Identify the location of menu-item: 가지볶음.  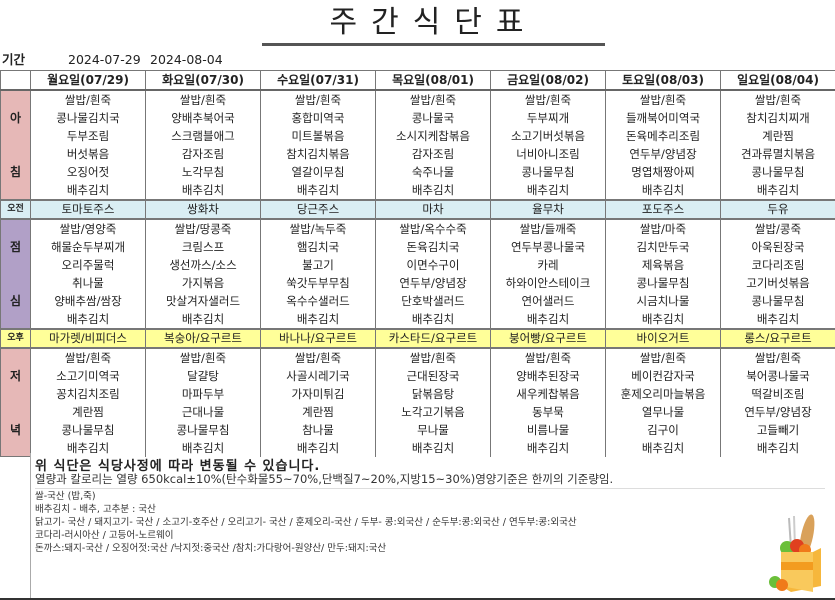
(203, 282).